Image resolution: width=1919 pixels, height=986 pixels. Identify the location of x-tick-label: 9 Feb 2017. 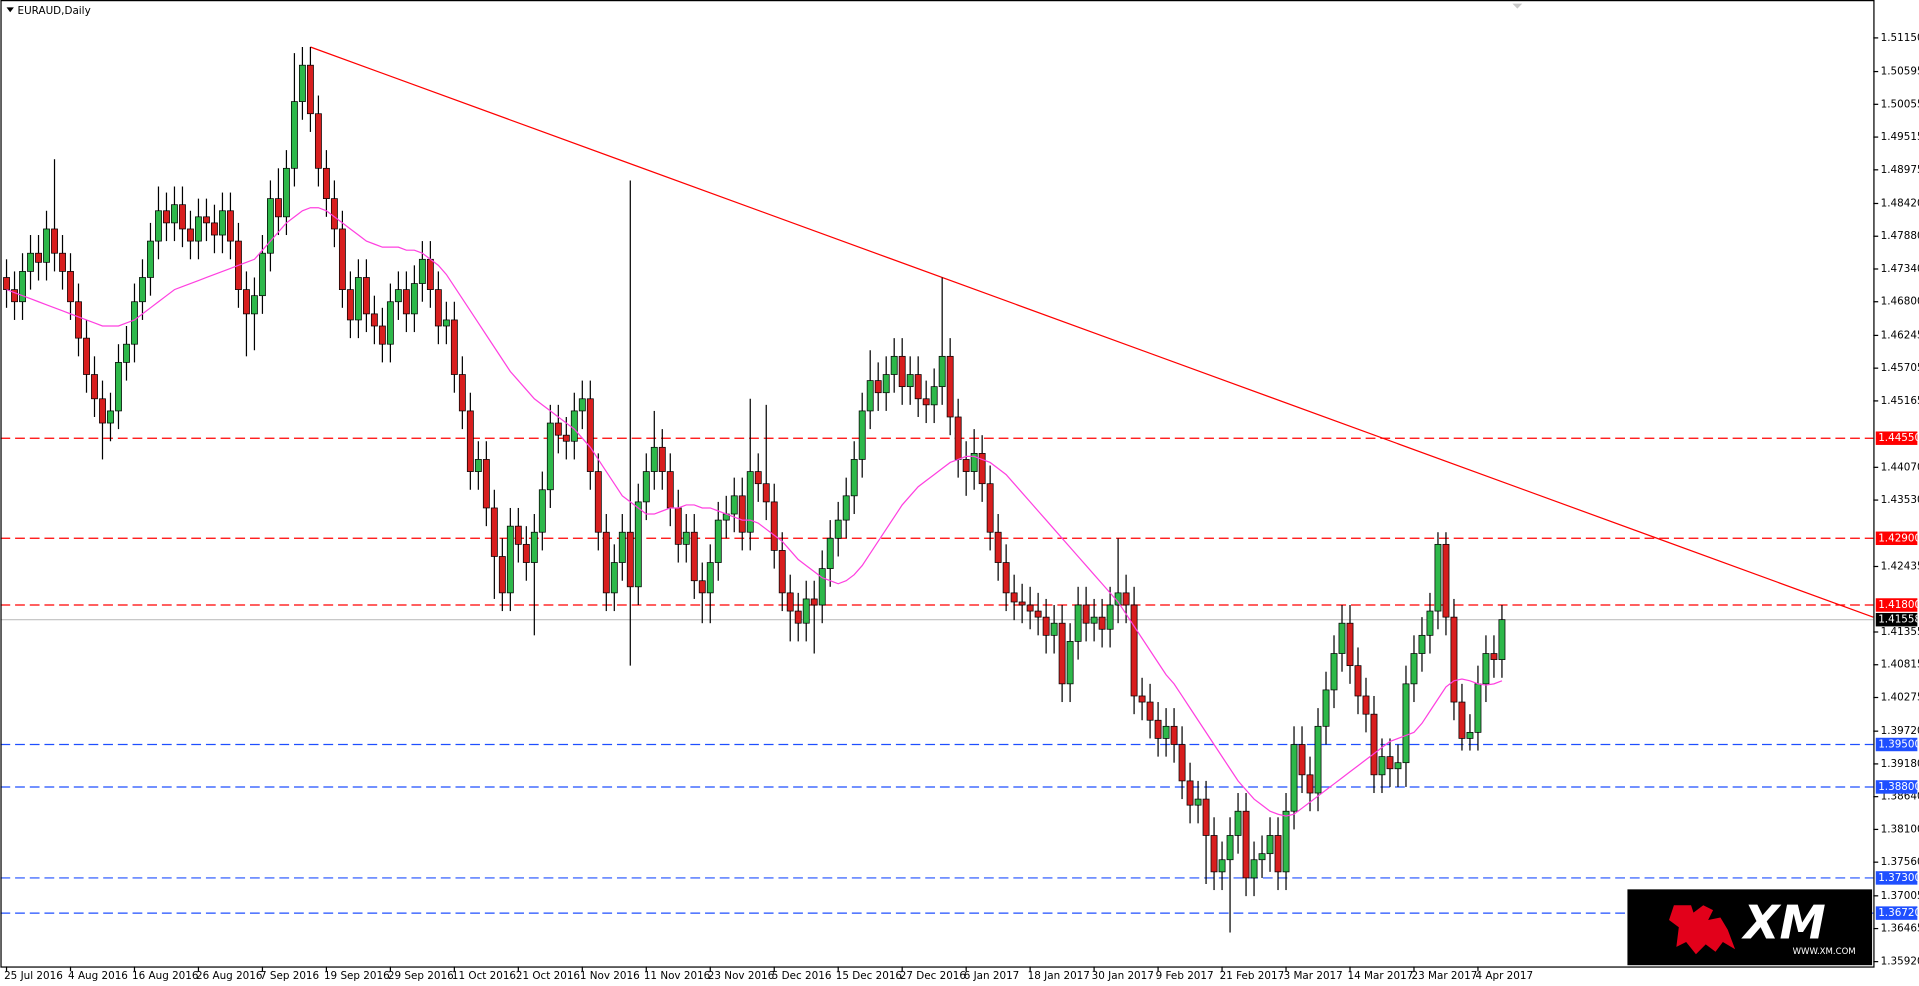
(1185, 976).